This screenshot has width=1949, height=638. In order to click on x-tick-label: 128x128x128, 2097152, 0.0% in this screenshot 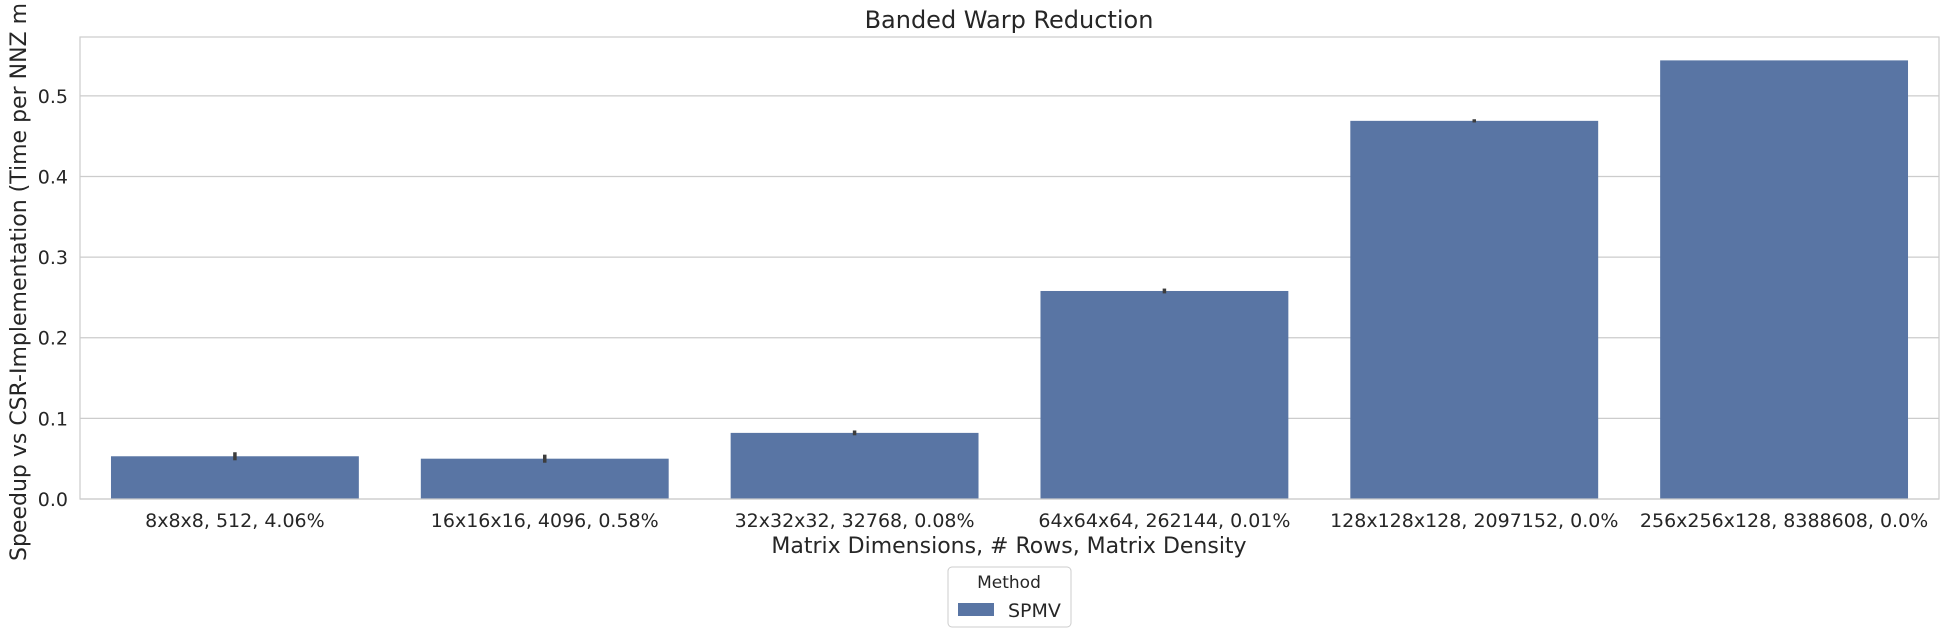, I will do `click(1474, 521)`.